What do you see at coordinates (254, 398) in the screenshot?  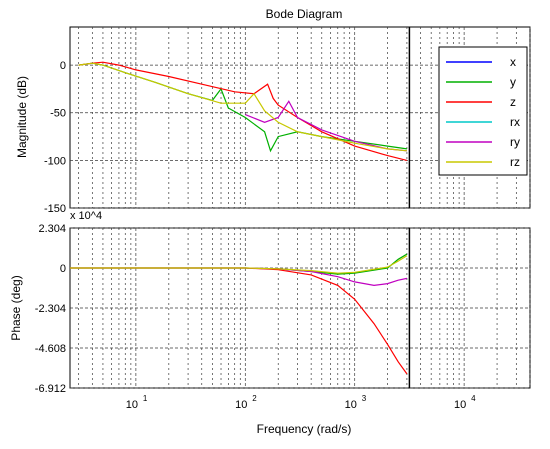 I see `x-tick-exponent: 2` at bounding box center [254, 398].